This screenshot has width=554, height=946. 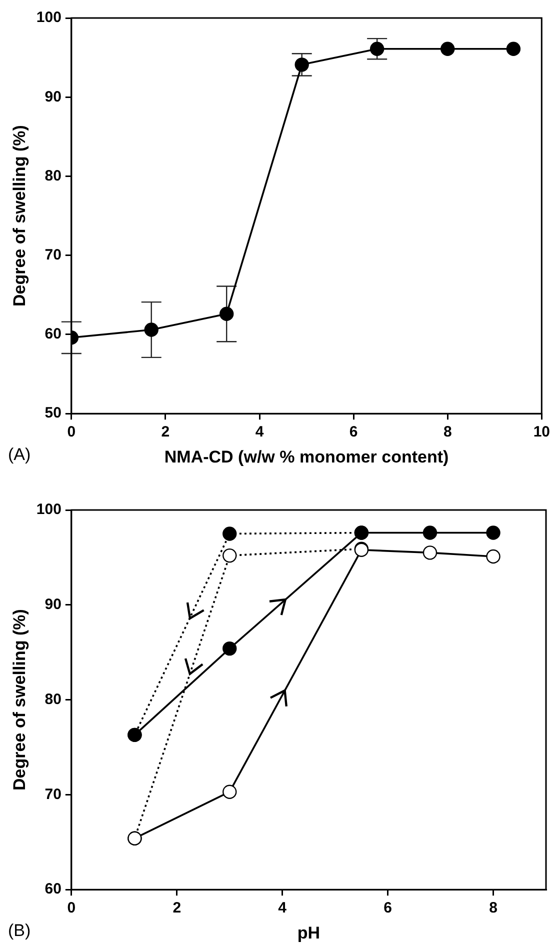 What do you see at coordinates (308, 932) in the screenshot?
I see `x-axis-title: pH` at bounding box center [308, 932].